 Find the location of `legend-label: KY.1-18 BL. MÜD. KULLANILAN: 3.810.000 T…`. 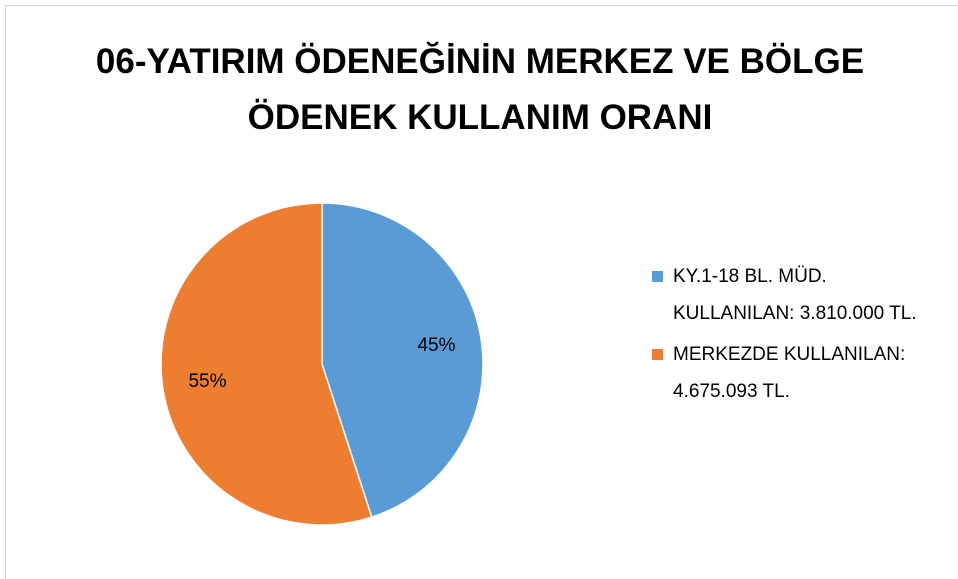

legend-label: KY.1-18 BL. MÜD. KULLANILAN: 3.810.000 T… is located at coordinates (795, 295).